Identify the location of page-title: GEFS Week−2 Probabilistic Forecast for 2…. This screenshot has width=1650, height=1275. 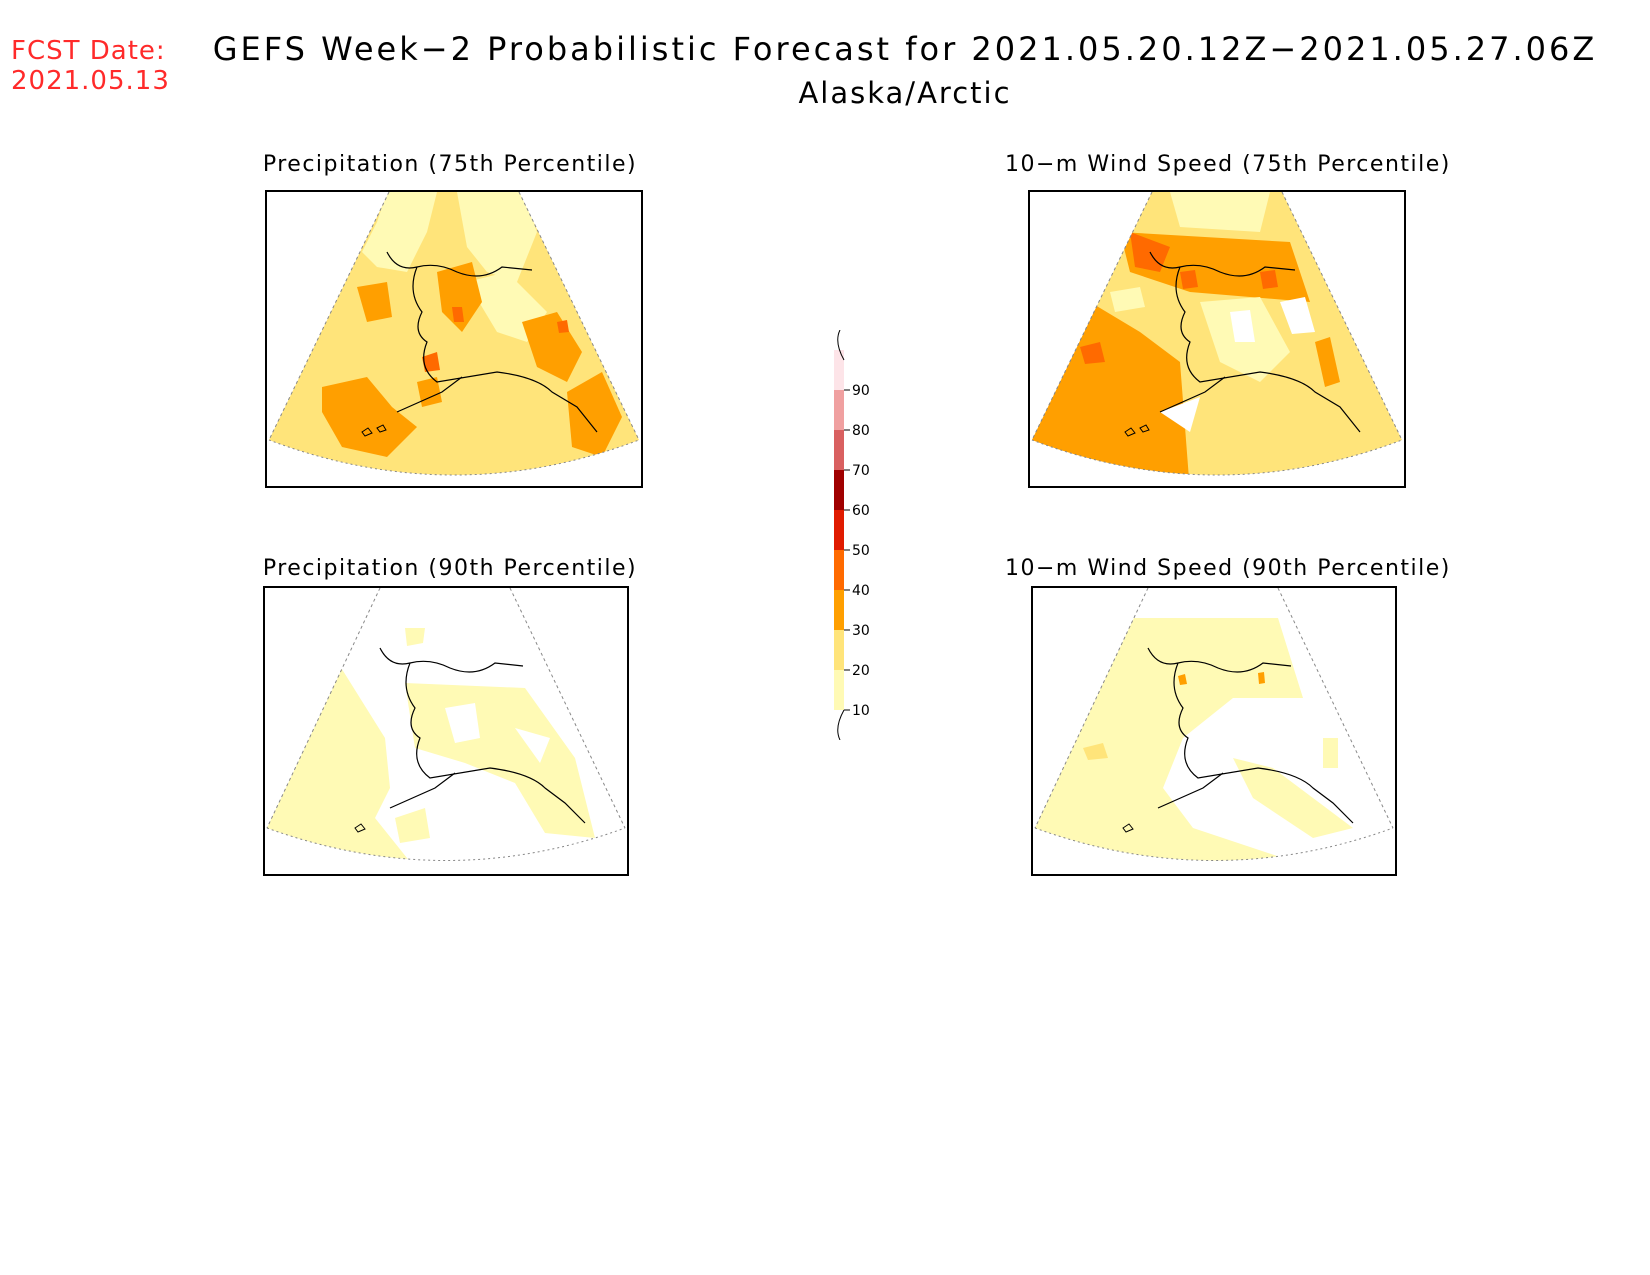
(905, 49).